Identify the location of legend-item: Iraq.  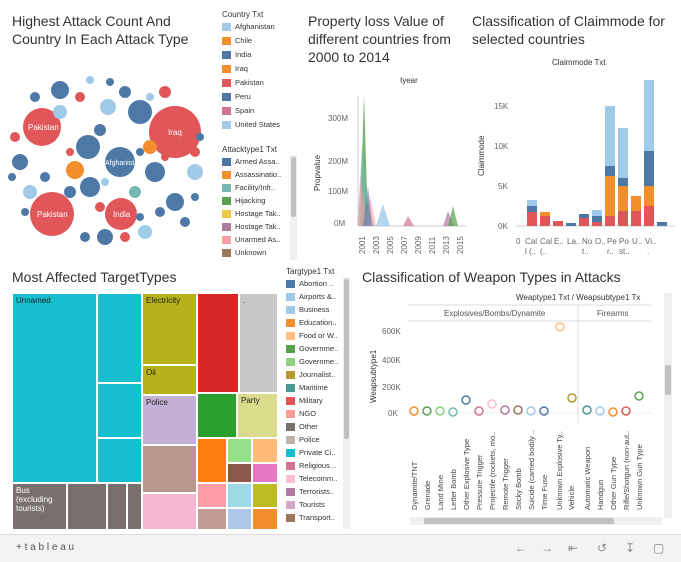
(235, 69).